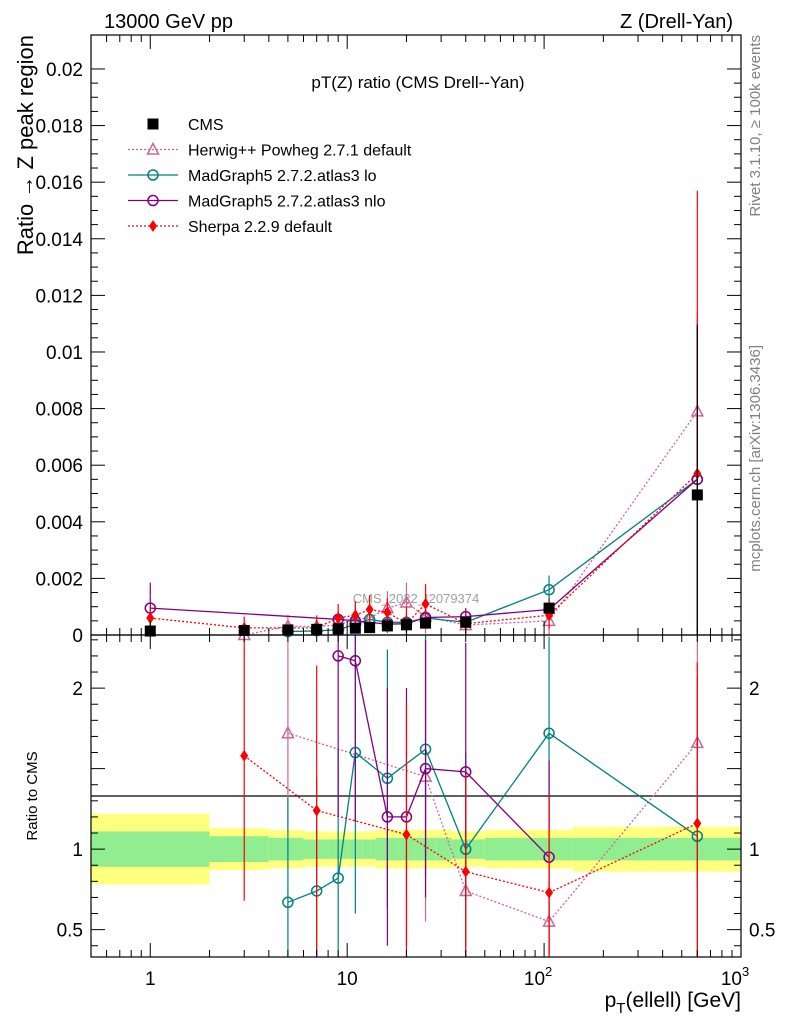  Describe the element at coordinates (59, 579) in the screenshot. I see `y-tick-label: 0.002` at that location.